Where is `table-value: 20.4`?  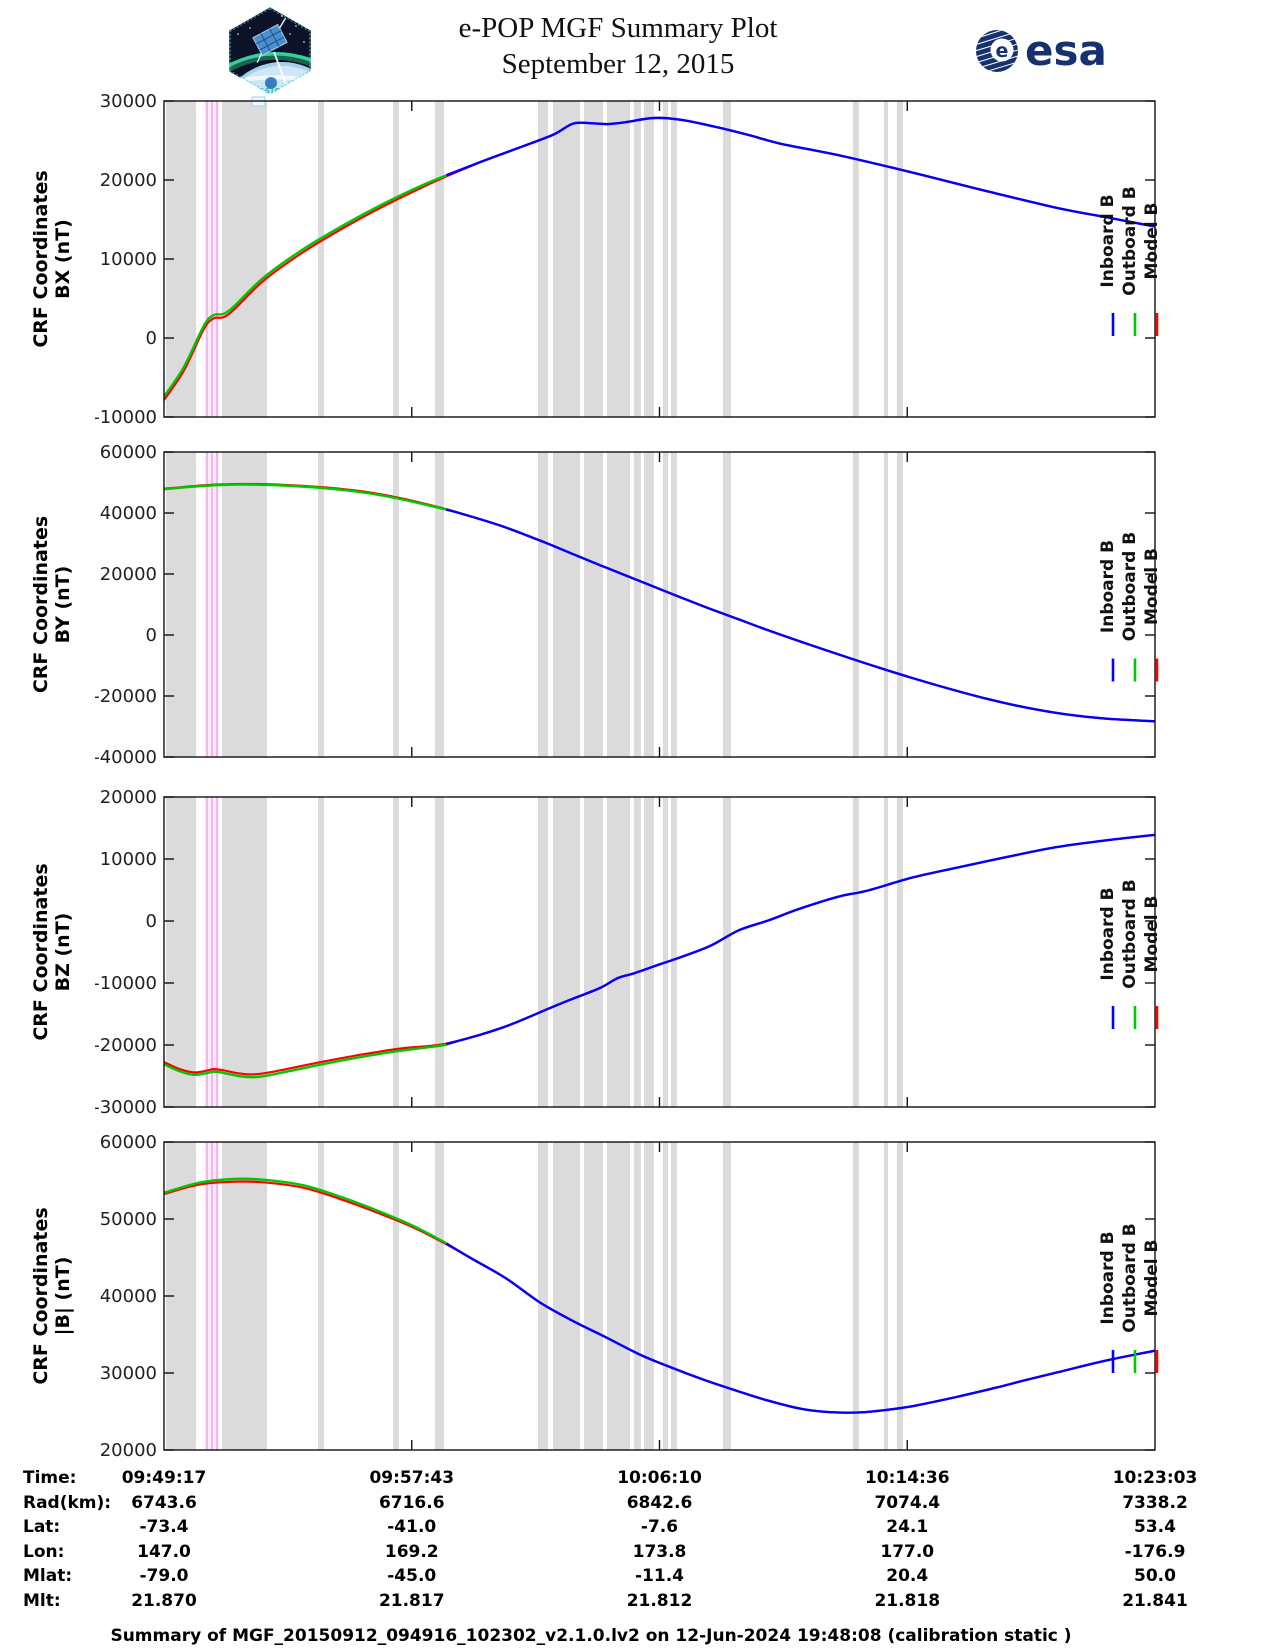
table-value: 20.4 is located at coordinates (907, 1576).